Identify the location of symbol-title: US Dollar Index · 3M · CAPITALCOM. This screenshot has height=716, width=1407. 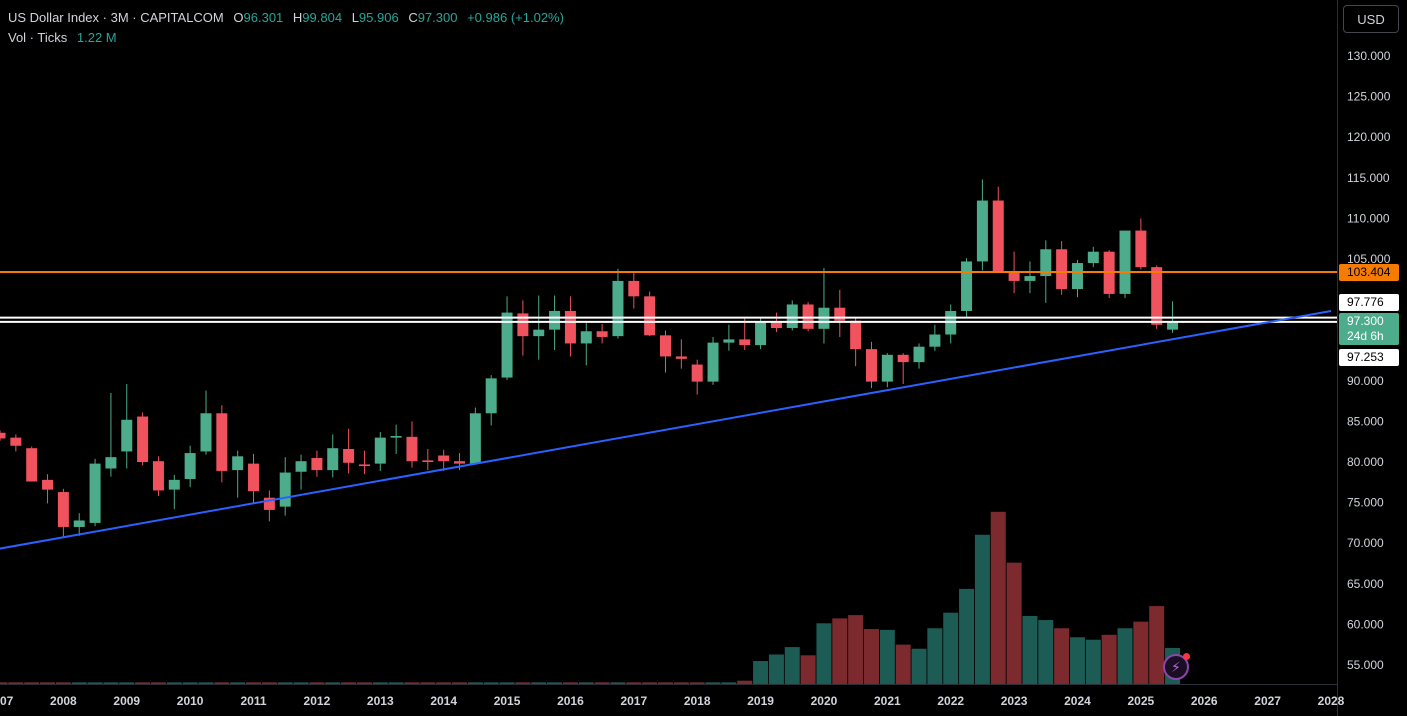
(116, 17).